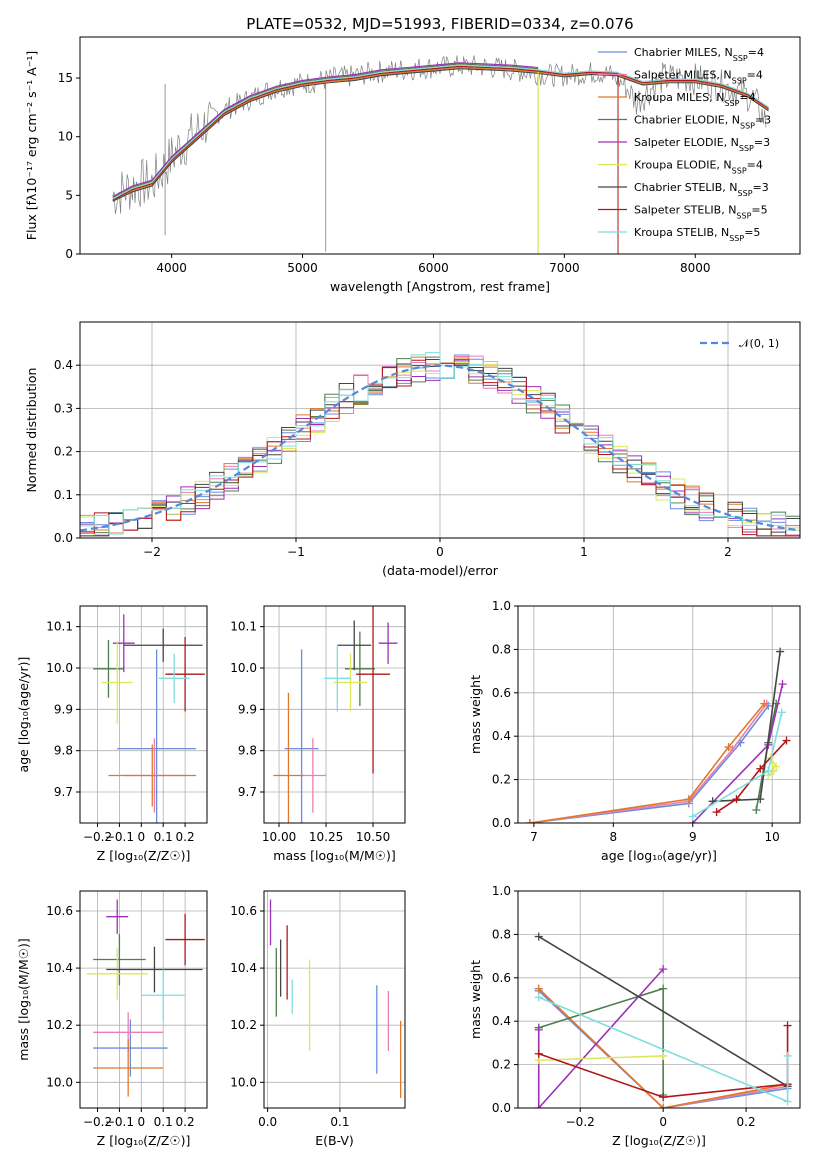 The height and width of the screenshot is (1170, 819). I want to click on y-tick-label: 10, so click(65, 137).